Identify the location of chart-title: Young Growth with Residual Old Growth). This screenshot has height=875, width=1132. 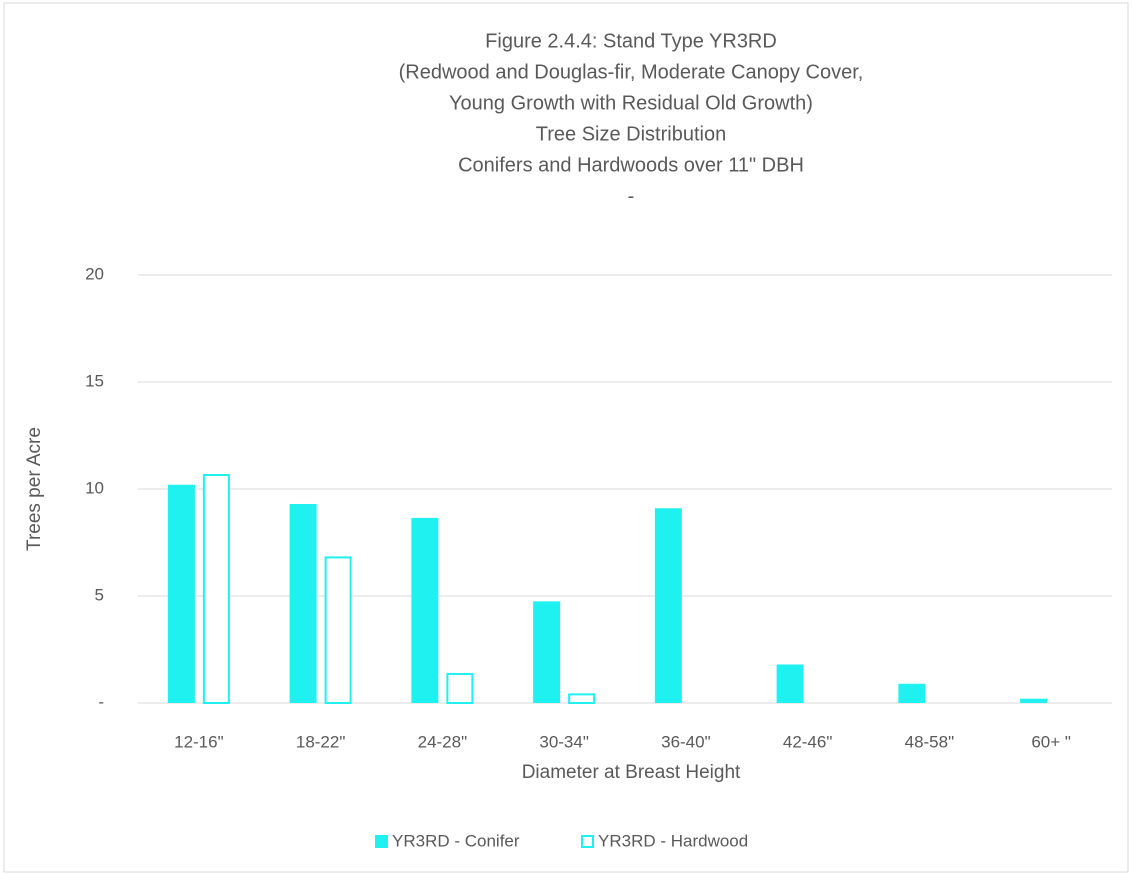
(631, 103).